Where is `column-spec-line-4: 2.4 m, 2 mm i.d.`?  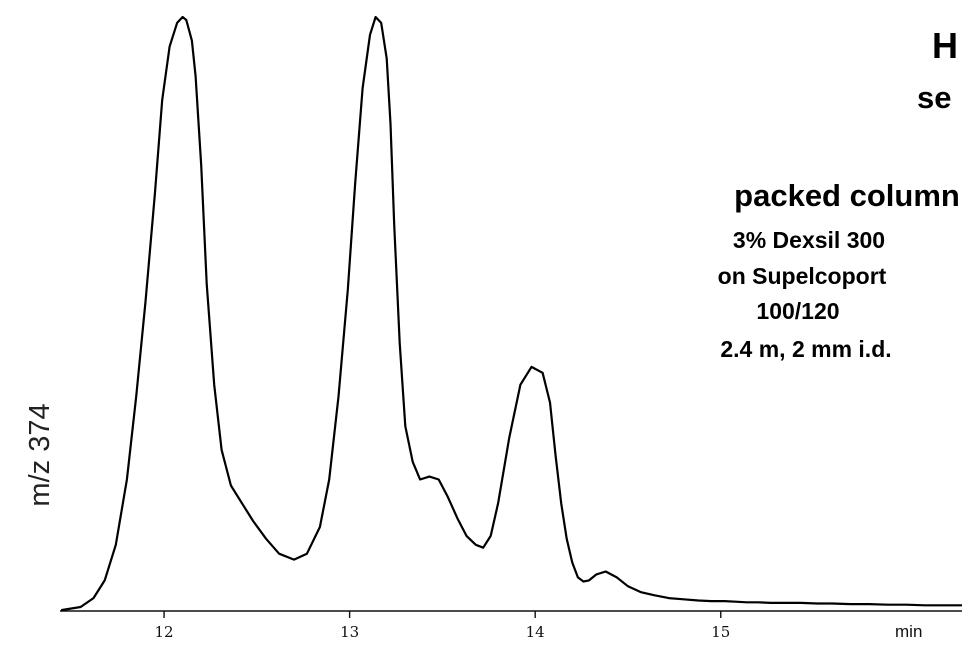
column-spec-line-4: 2.4 m, 2 mm i.d. is located at coordinates (805, 349).